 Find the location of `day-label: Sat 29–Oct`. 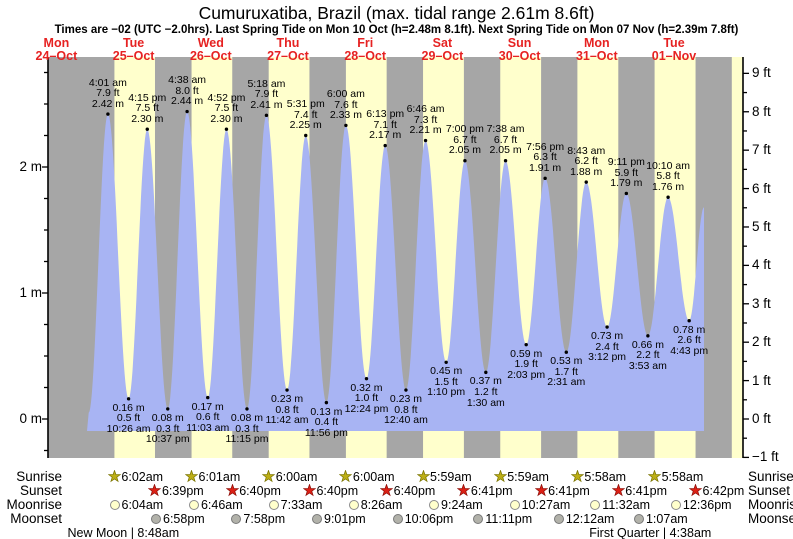

day-label: Sat 29–Oct is located at coordinates (442, 49).